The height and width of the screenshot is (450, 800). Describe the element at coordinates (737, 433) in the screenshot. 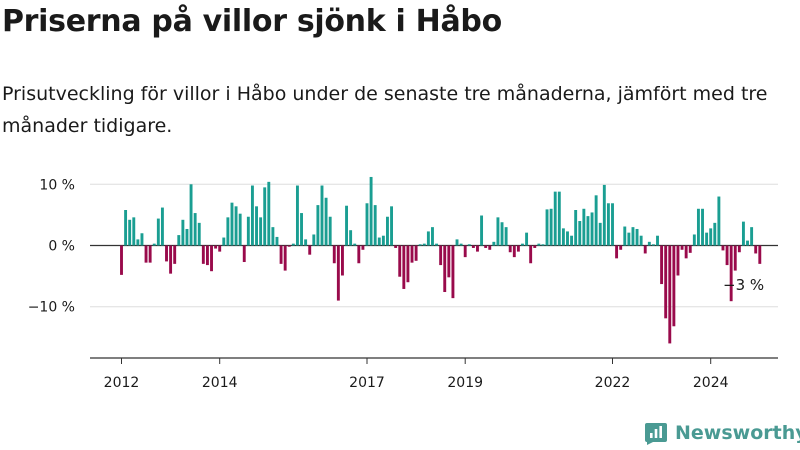

I see `newsworthy-logo-text: Newsworthy` at that location.